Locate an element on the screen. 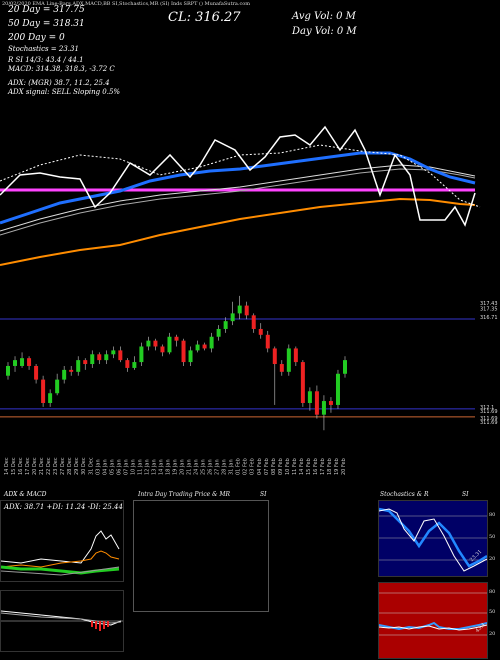  stochastics-svg is located at coordinates (433, 539).